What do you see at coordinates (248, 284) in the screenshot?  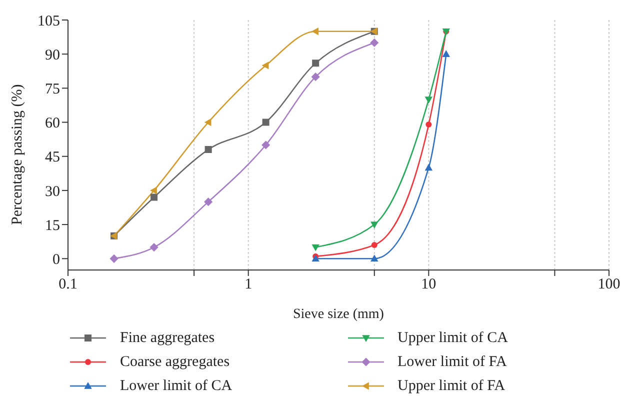 I see `x-tick-label: 1` at bounding box center [248, 284].